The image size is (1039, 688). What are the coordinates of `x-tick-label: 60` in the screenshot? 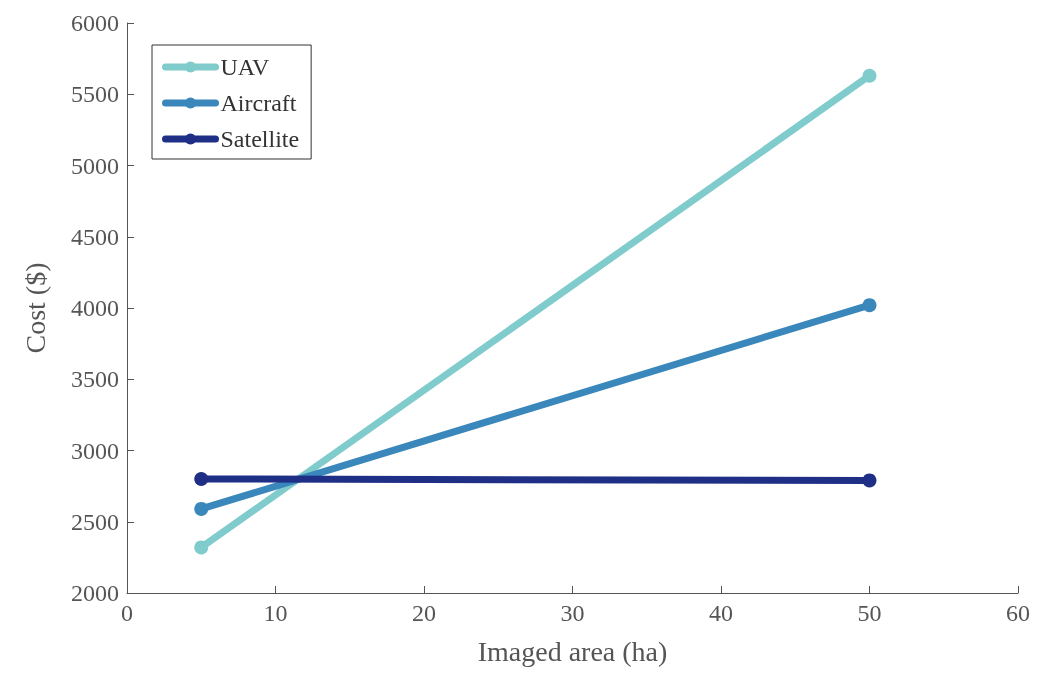 It's located at (1018, 613).